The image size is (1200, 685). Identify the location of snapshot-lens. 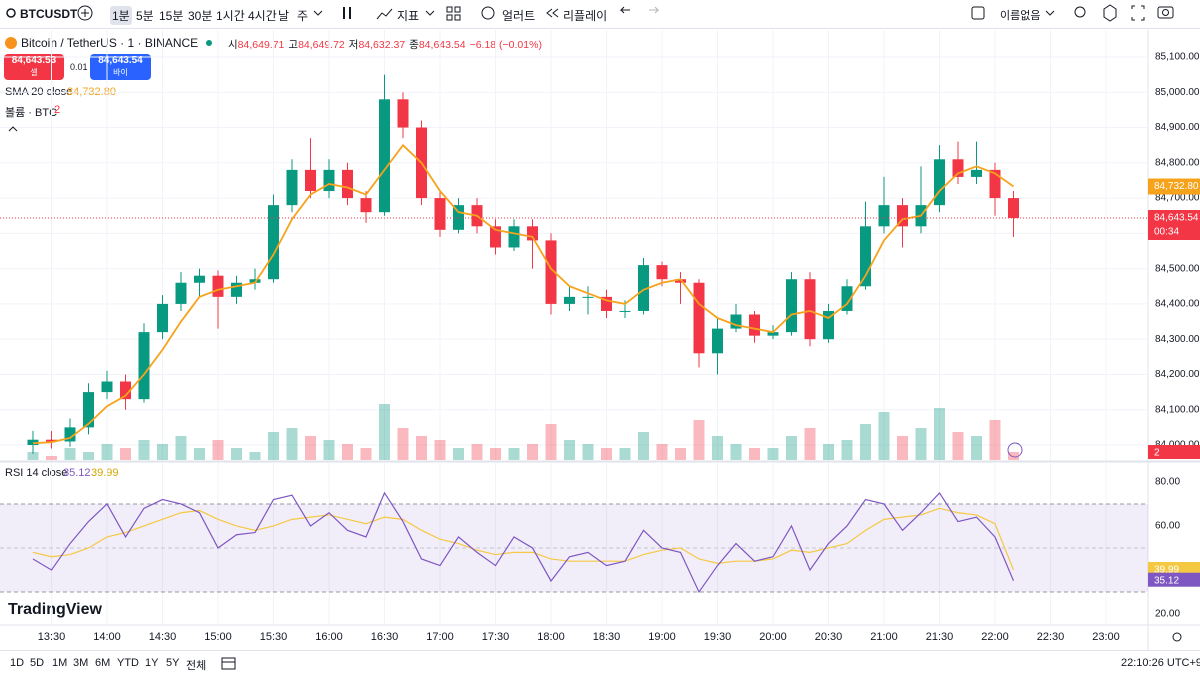
(1165, 12).